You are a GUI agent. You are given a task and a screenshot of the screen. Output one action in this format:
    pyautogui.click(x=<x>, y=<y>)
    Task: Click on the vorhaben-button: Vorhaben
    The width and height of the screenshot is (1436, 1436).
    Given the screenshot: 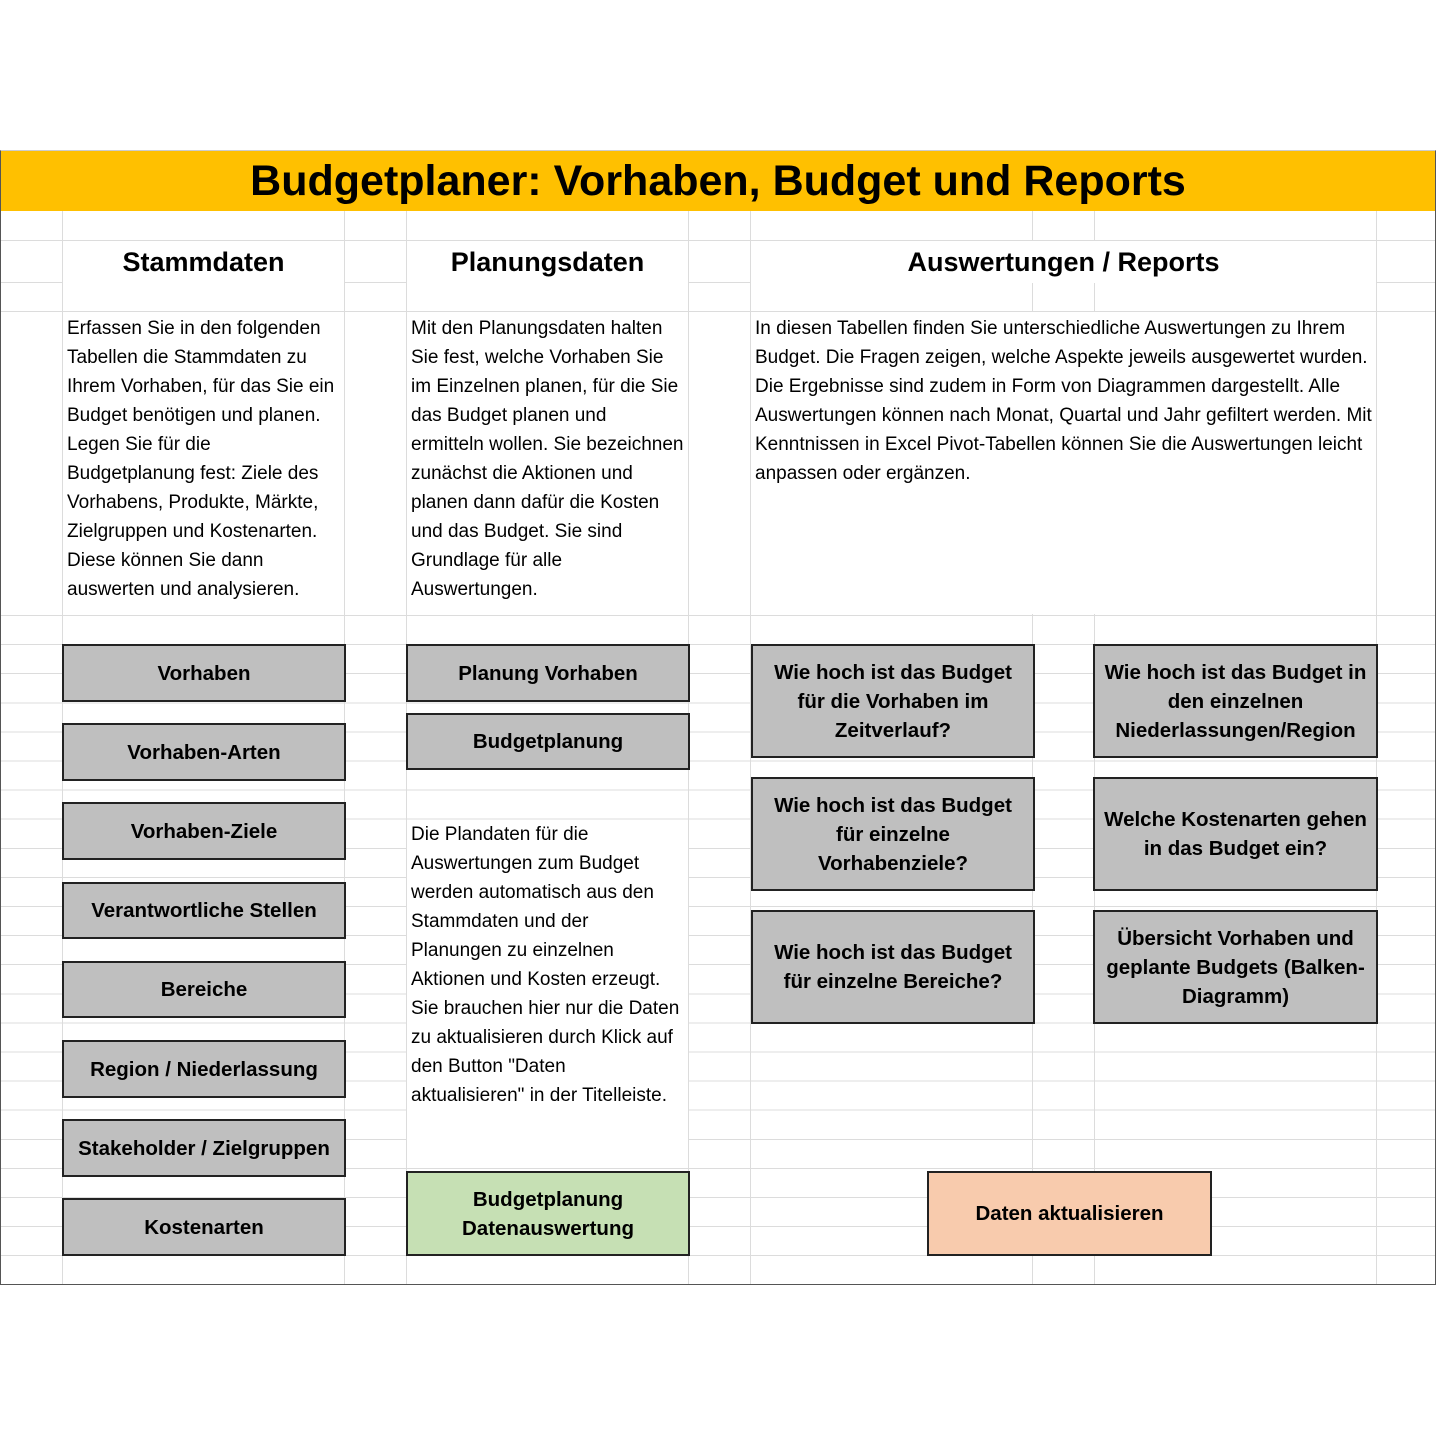 What is the action you would take?
    pyautogui.click(x=204, y=673)
    